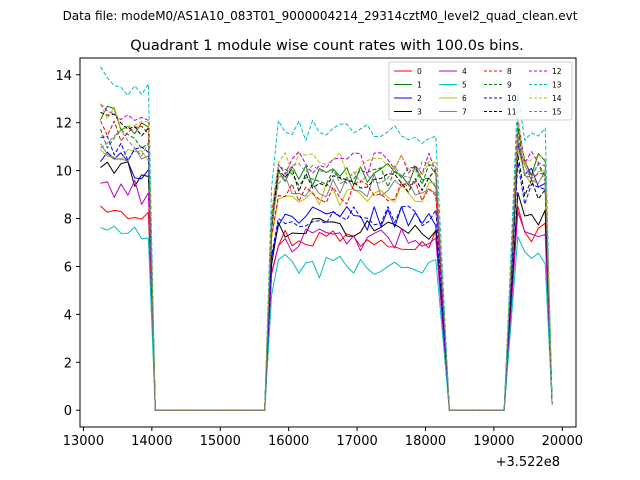 The width and height of the screenshot is (640, 480). What do you see at coordinates (419, 71) in the screenshot?
I see `legend-label-0: 0` at bounding box center [419, 71].